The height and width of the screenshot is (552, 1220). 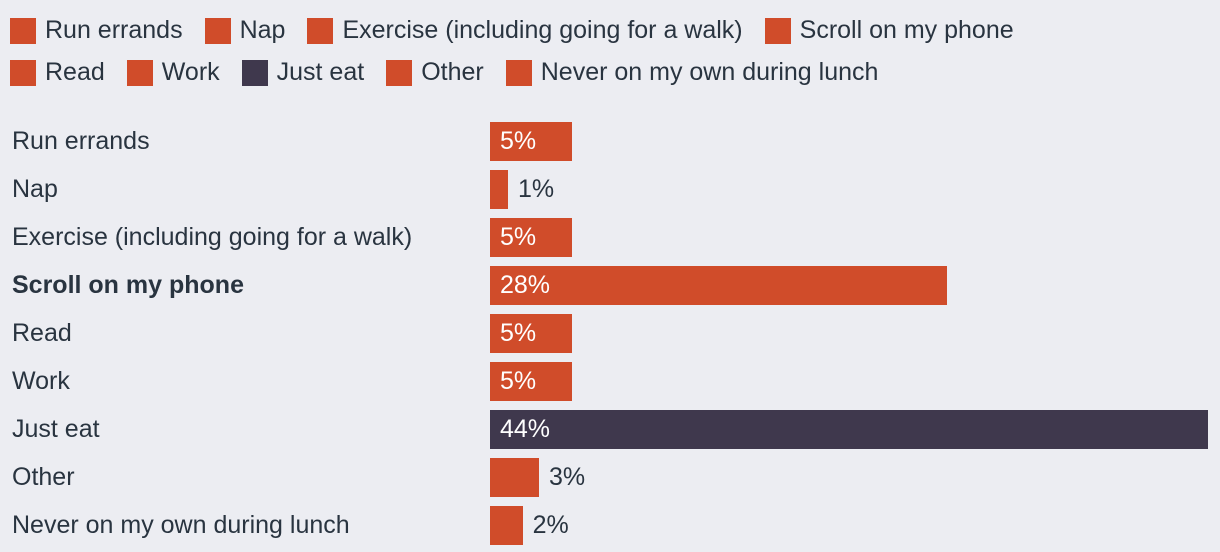 I want to click on value-label: 2%, so click(x=550, y=524).